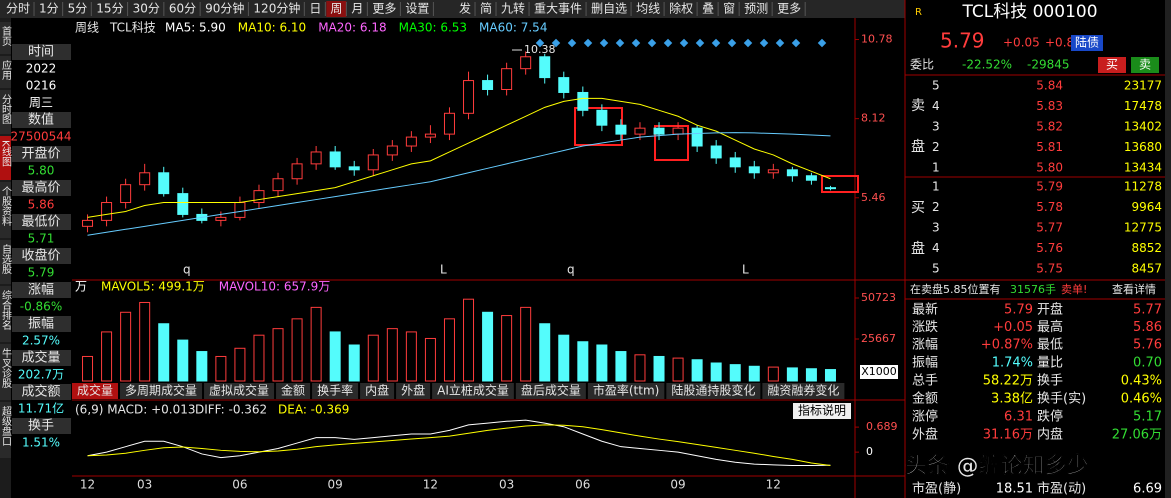  I want to click on ask-label: 盘, so click(918, 146).